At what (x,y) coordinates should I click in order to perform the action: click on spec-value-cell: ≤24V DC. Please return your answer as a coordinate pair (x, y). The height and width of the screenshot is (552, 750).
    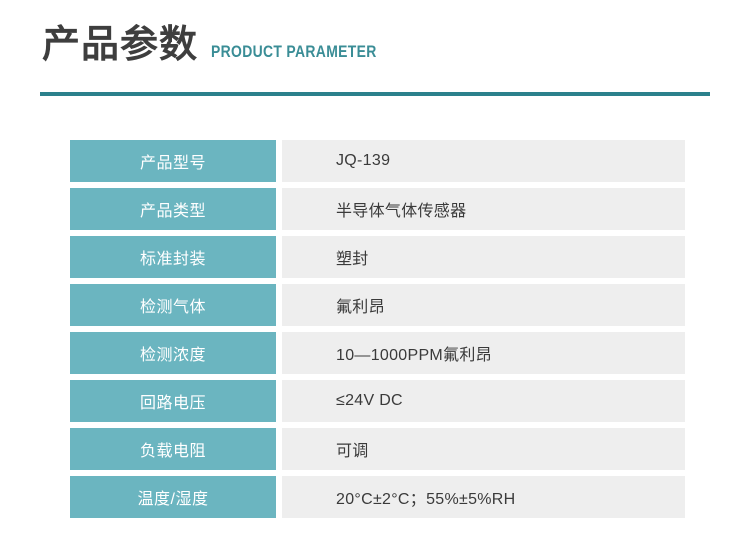
    Looking at the image, I should click on (483, 401).